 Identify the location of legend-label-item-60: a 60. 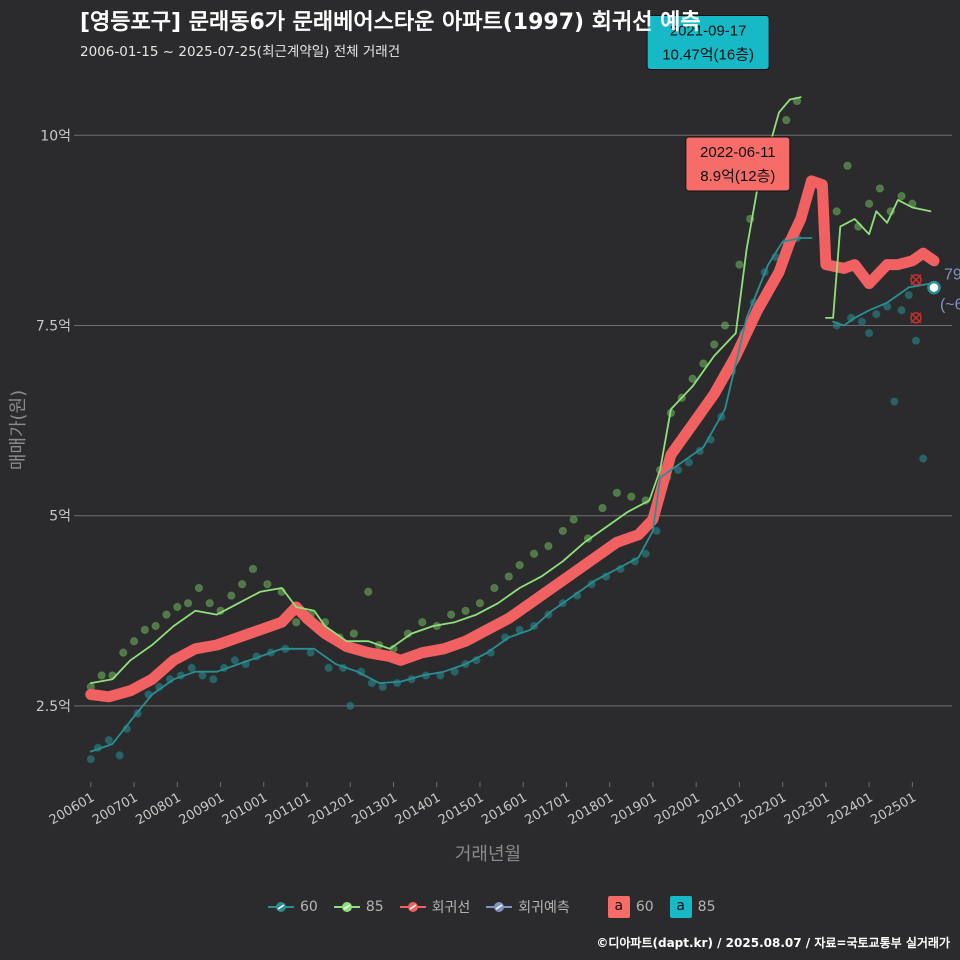
(630, 907).